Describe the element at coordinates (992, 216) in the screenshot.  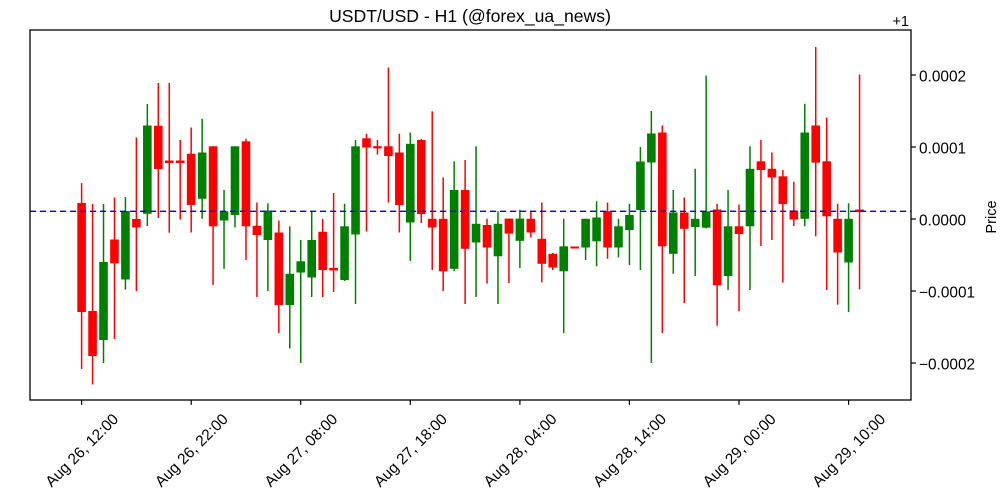
I see `svg-text: Price` at that location.